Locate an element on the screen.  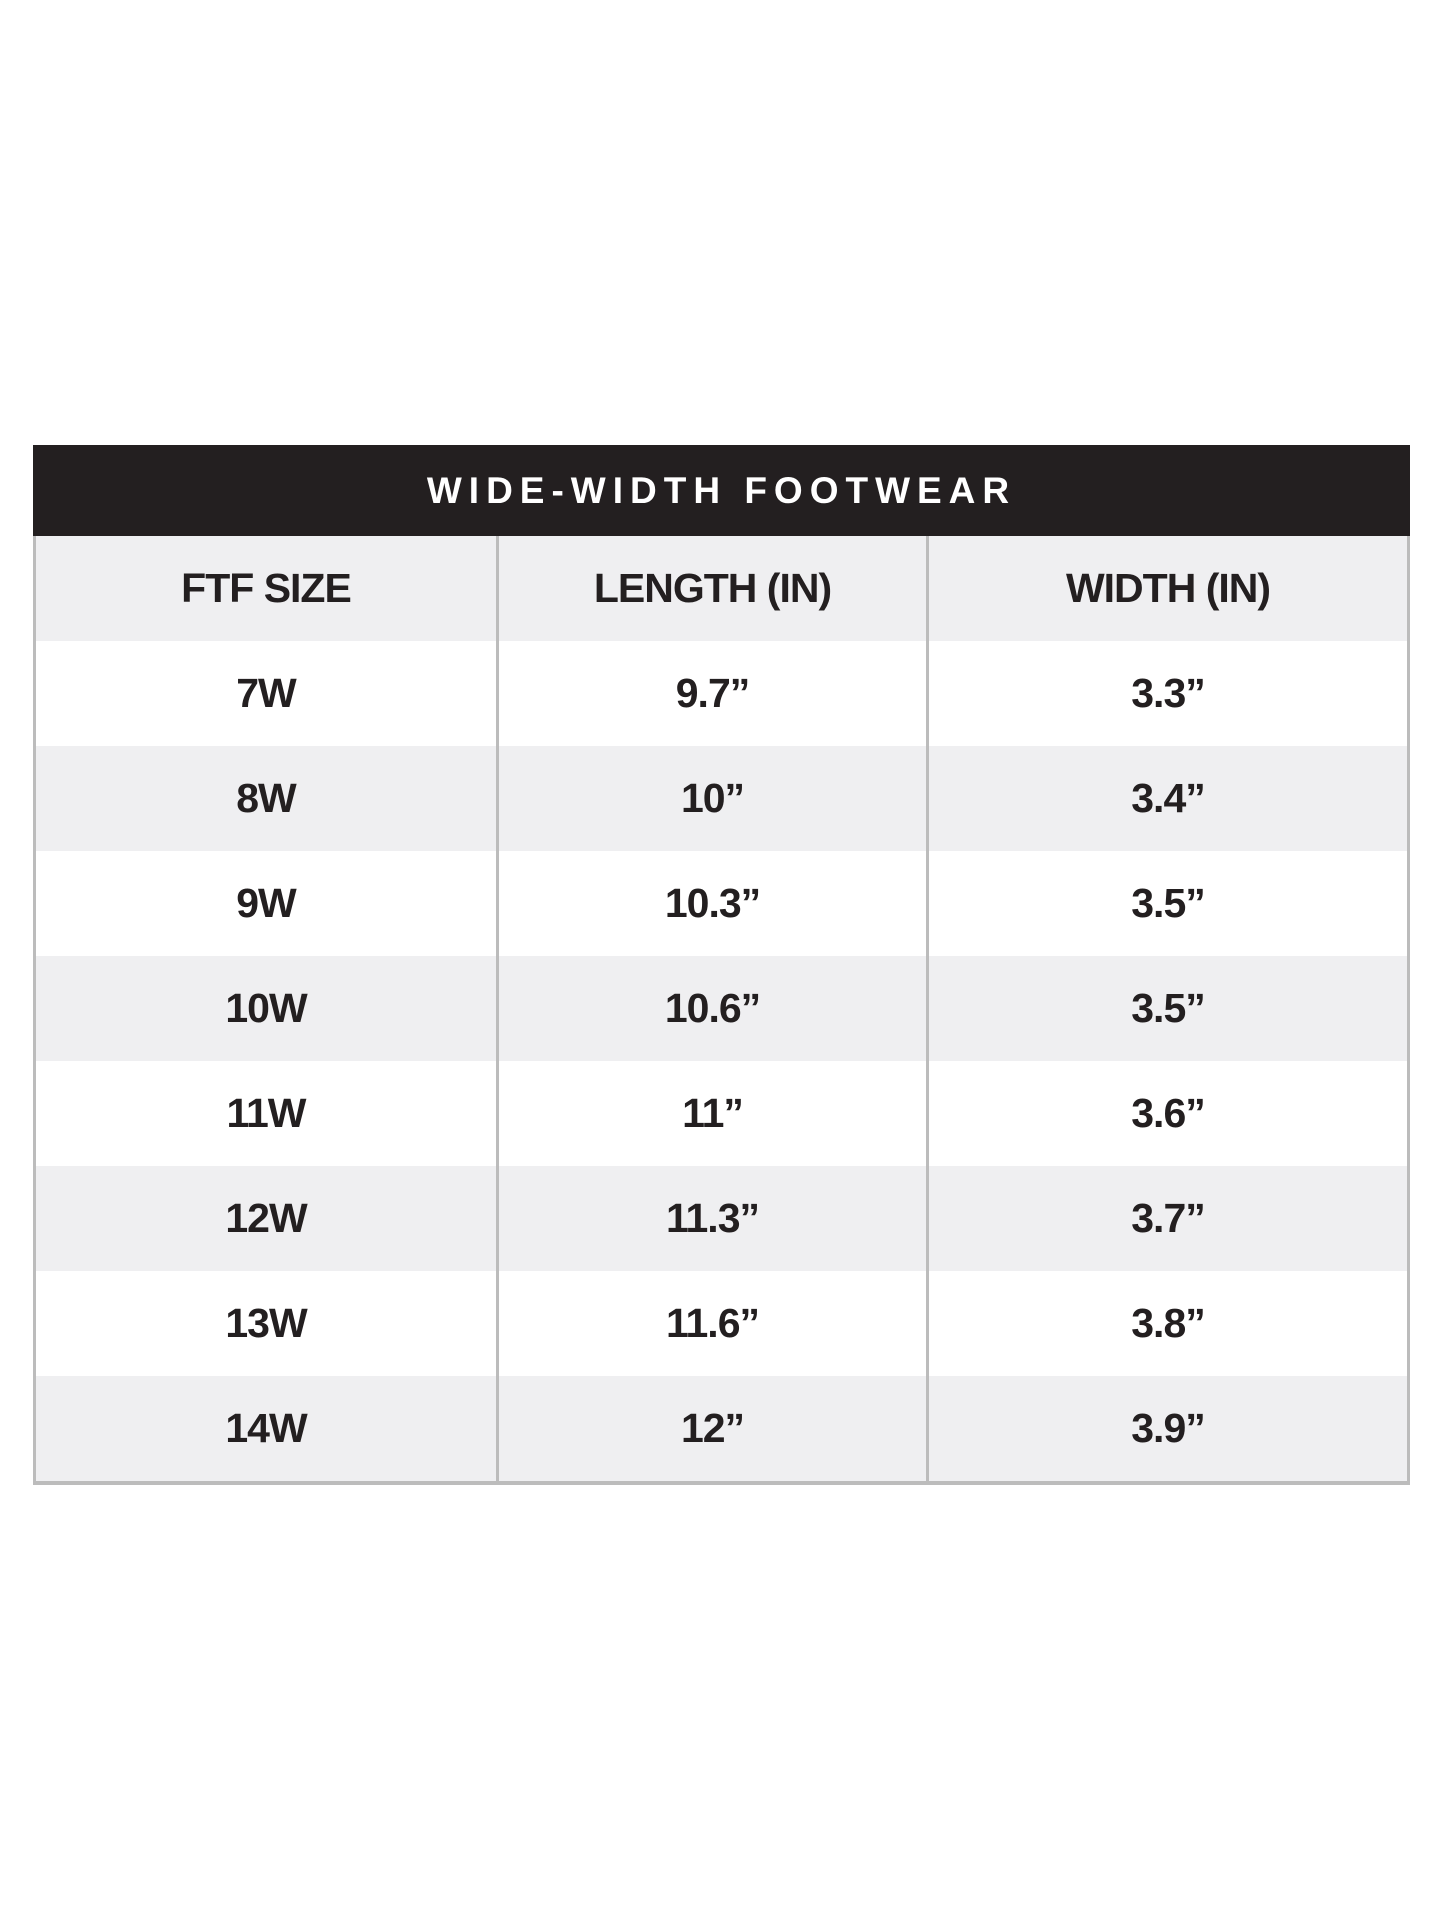
length-cell: 12” is located at coordinates (711, 1428).